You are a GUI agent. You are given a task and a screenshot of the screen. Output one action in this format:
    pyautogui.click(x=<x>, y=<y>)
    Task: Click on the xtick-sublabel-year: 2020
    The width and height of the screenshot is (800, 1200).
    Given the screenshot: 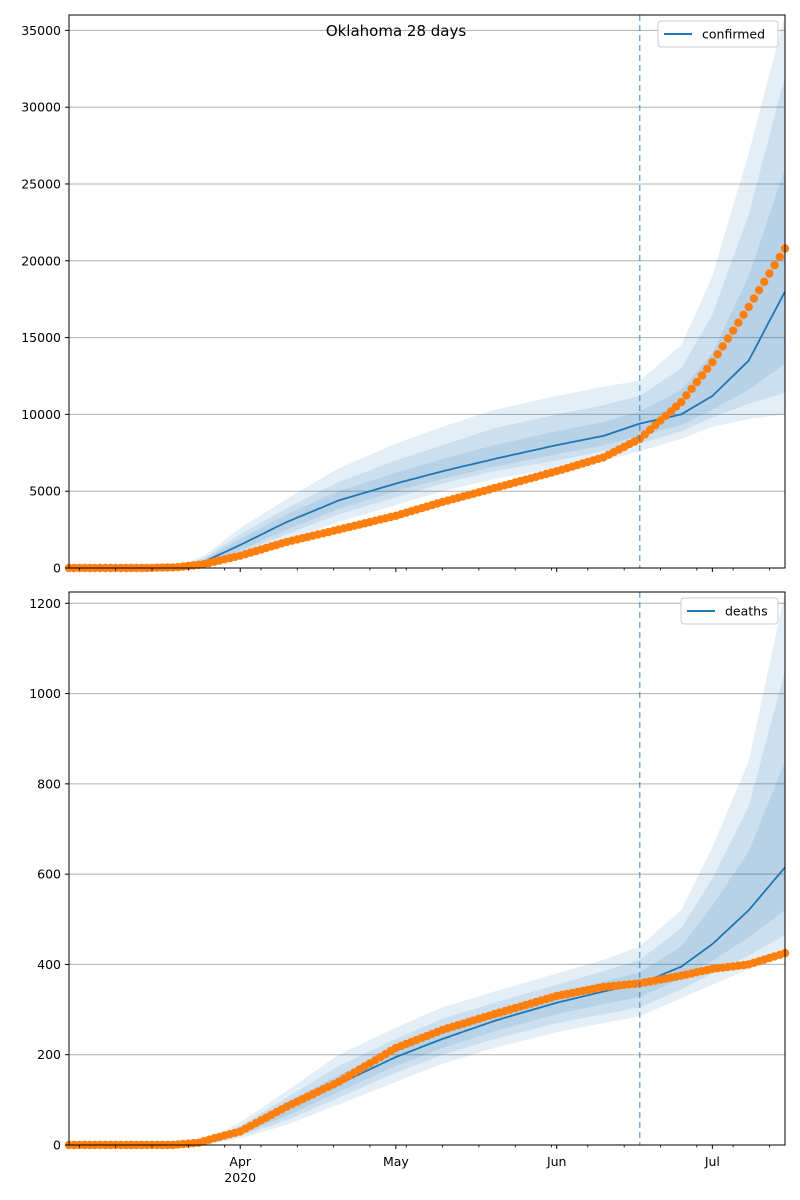 What is the action you would take?
    pyautogui.click(x=240, y=1177)
    